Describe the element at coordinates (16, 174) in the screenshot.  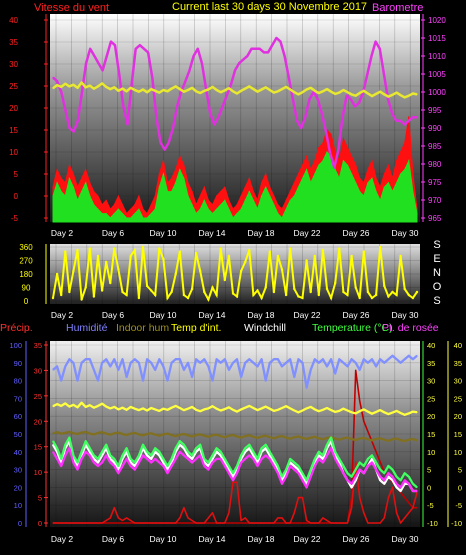
I see `left-tick-label: 5` at that location.